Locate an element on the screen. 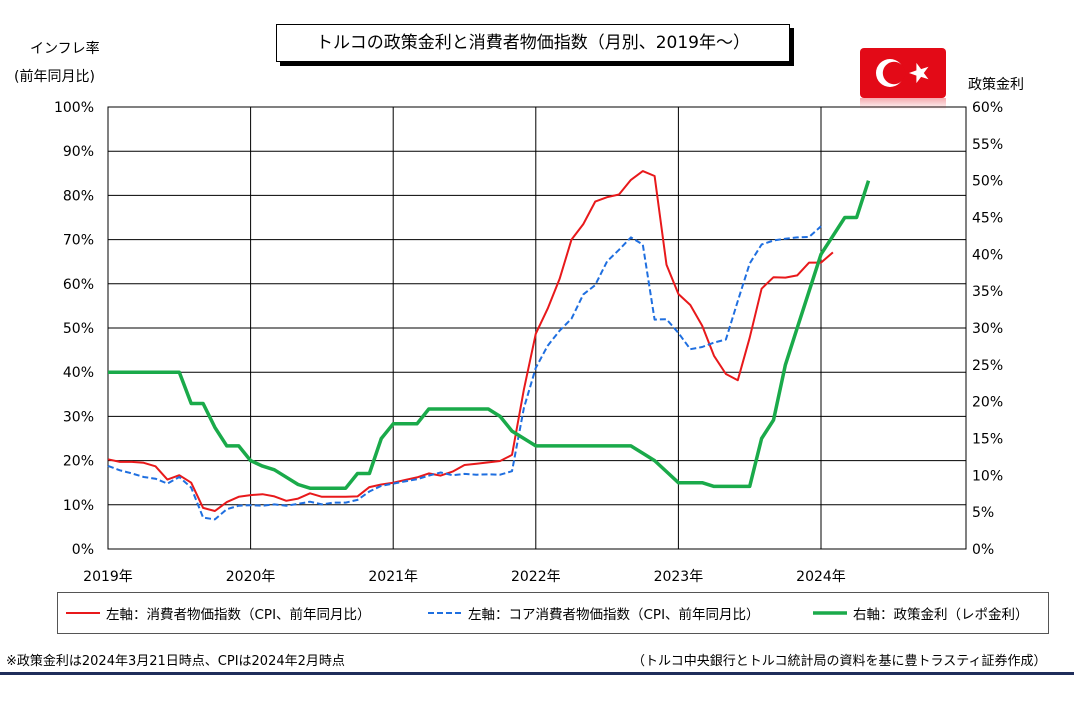  legend-swatch-rate is located at coordinates (830, 613).